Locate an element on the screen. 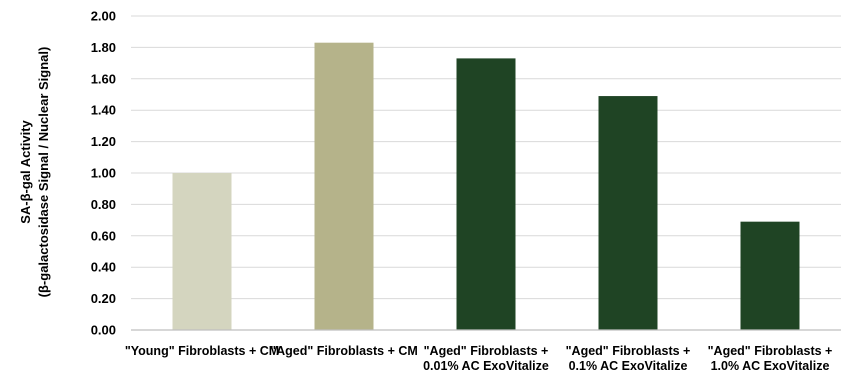  y-tick-label: 0.40 is located at coordinates (103, 267).